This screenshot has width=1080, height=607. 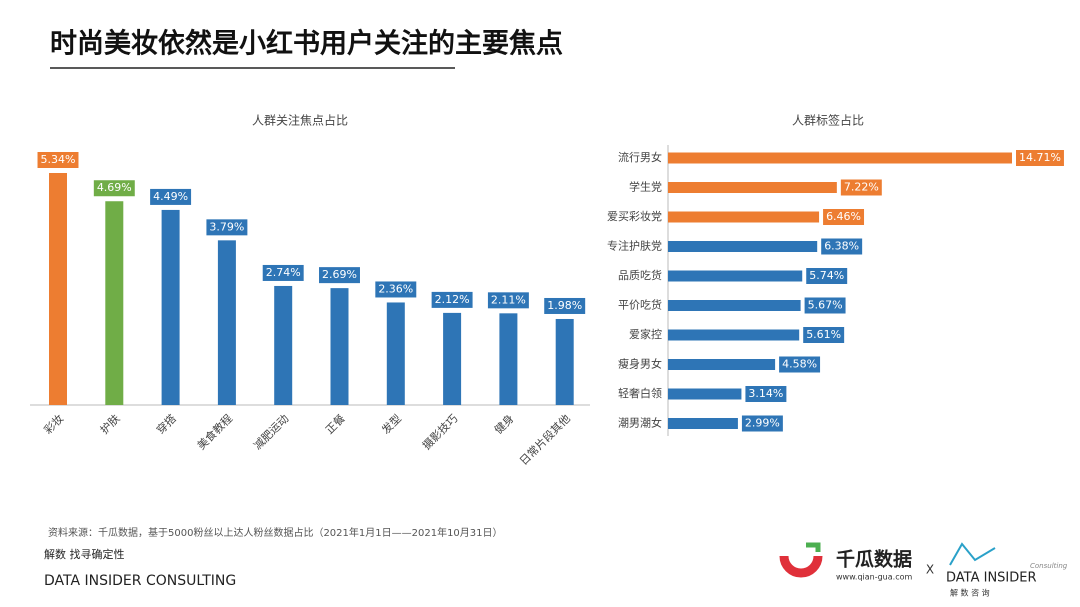 What do you see at coordinates (640, 157) in the screenshot?
I see `y-tick-label: 流行男女` at bounding box center [640, 157].